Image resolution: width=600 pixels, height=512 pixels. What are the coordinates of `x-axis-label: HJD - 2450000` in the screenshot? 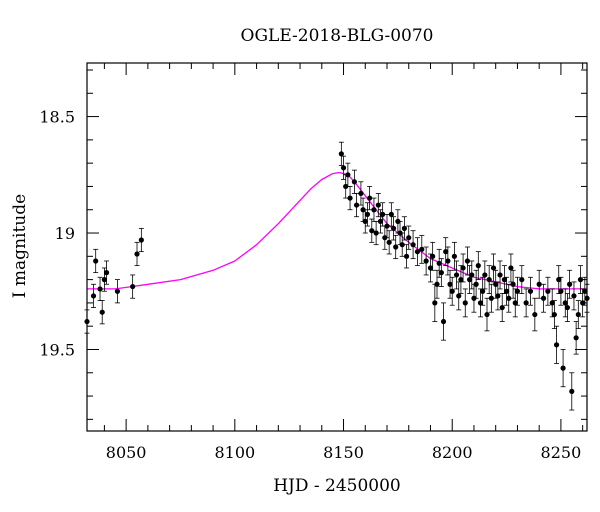 It's located at (337, 486).